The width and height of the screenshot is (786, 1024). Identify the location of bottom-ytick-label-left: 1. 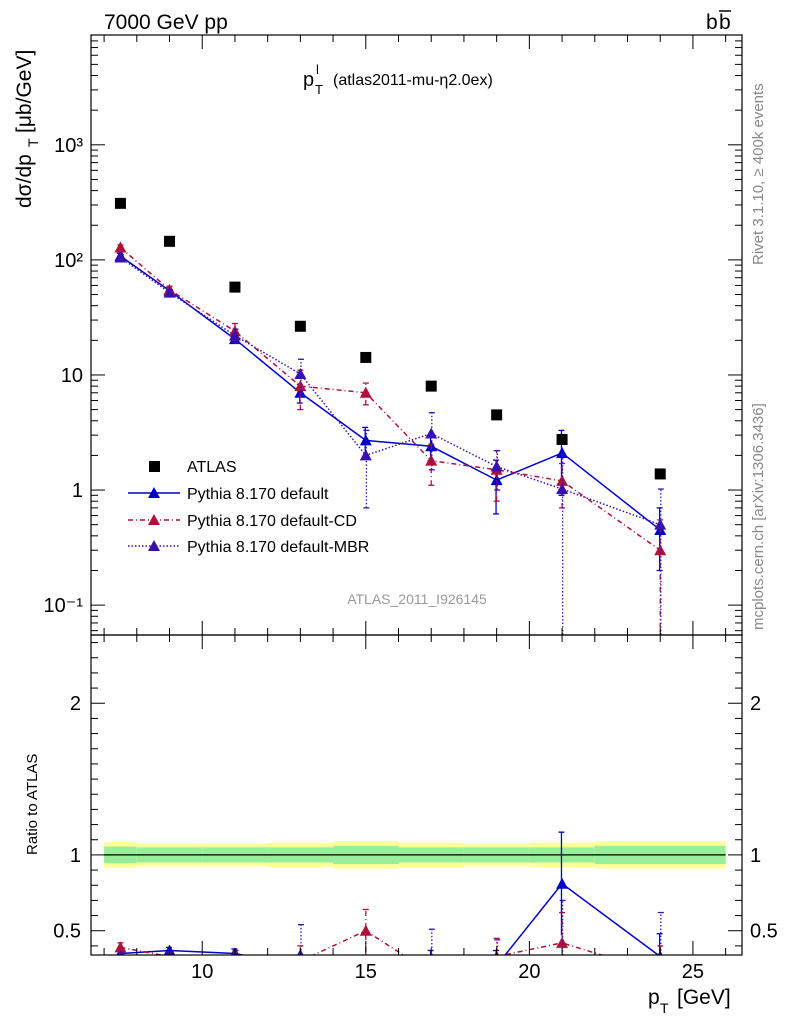
(75, 856).